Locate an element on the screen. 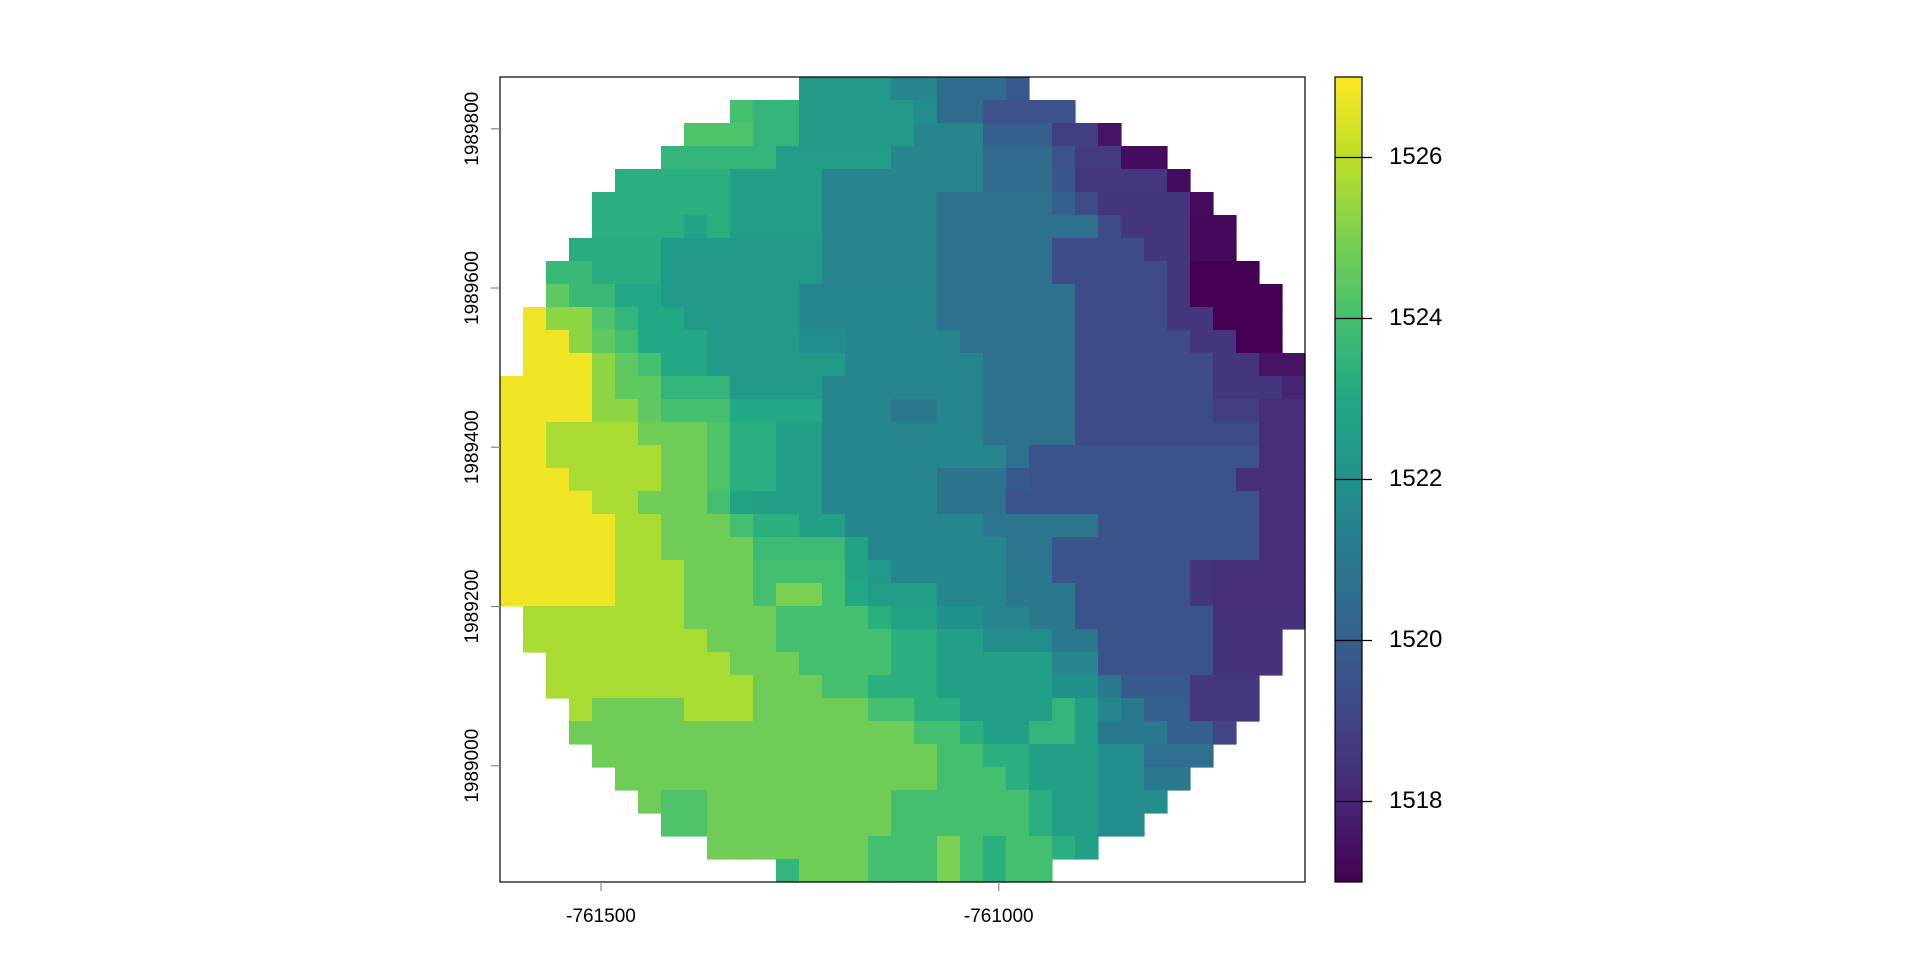 The height and width of the screenshot is (960, 1920). x-tick-label: -761500 is located at coordinates (601, 916).